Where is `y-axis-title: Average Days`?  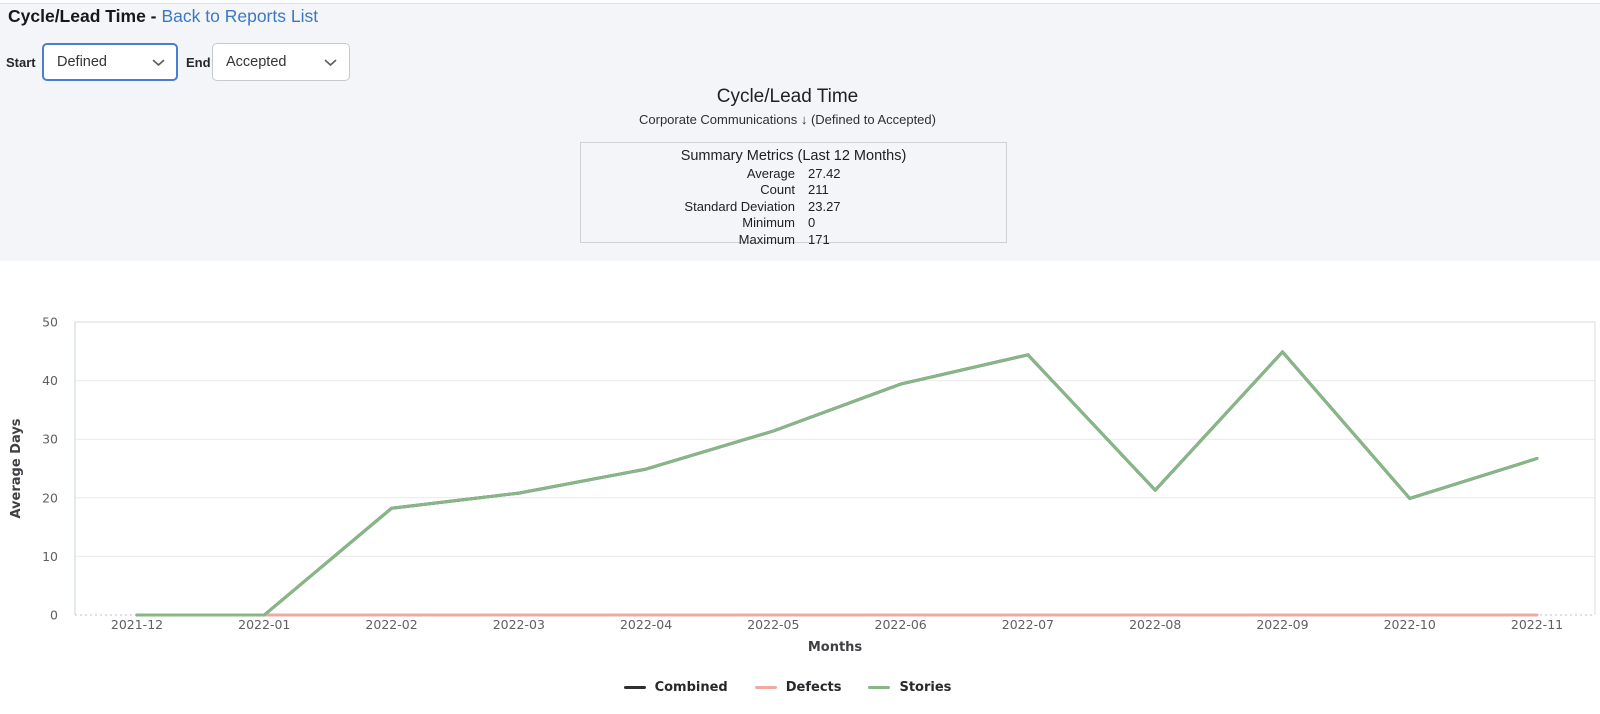
y-axis-title: Average Days is located at coordinates (16, 468).